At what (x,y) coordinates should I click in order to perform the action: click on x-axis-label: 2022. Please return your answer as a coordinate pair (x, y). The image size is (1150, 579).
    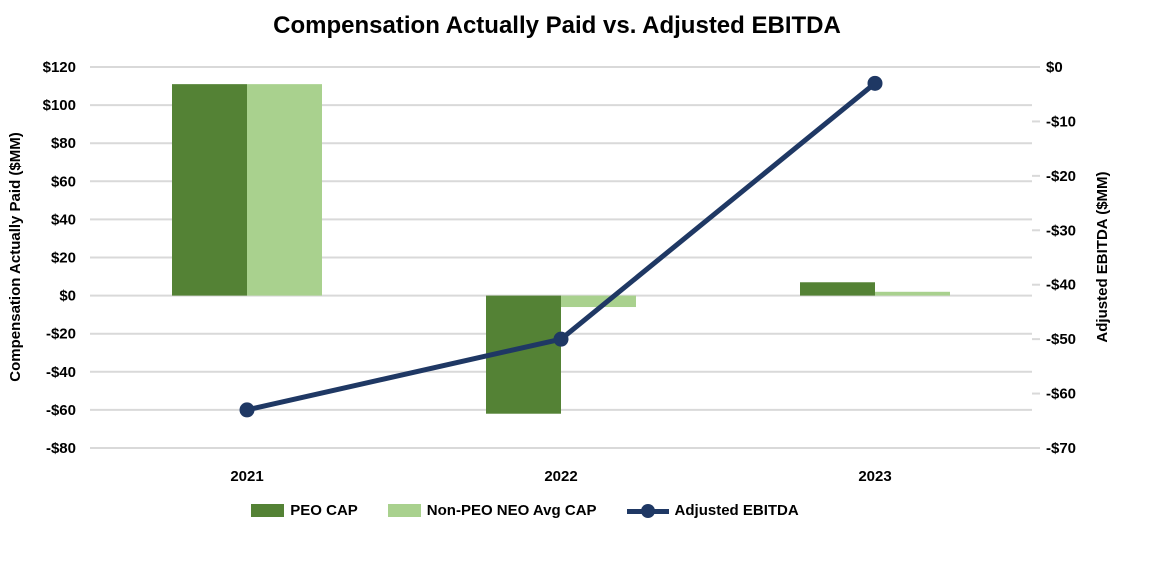
    Looking at the image, I should click on (560, 476).